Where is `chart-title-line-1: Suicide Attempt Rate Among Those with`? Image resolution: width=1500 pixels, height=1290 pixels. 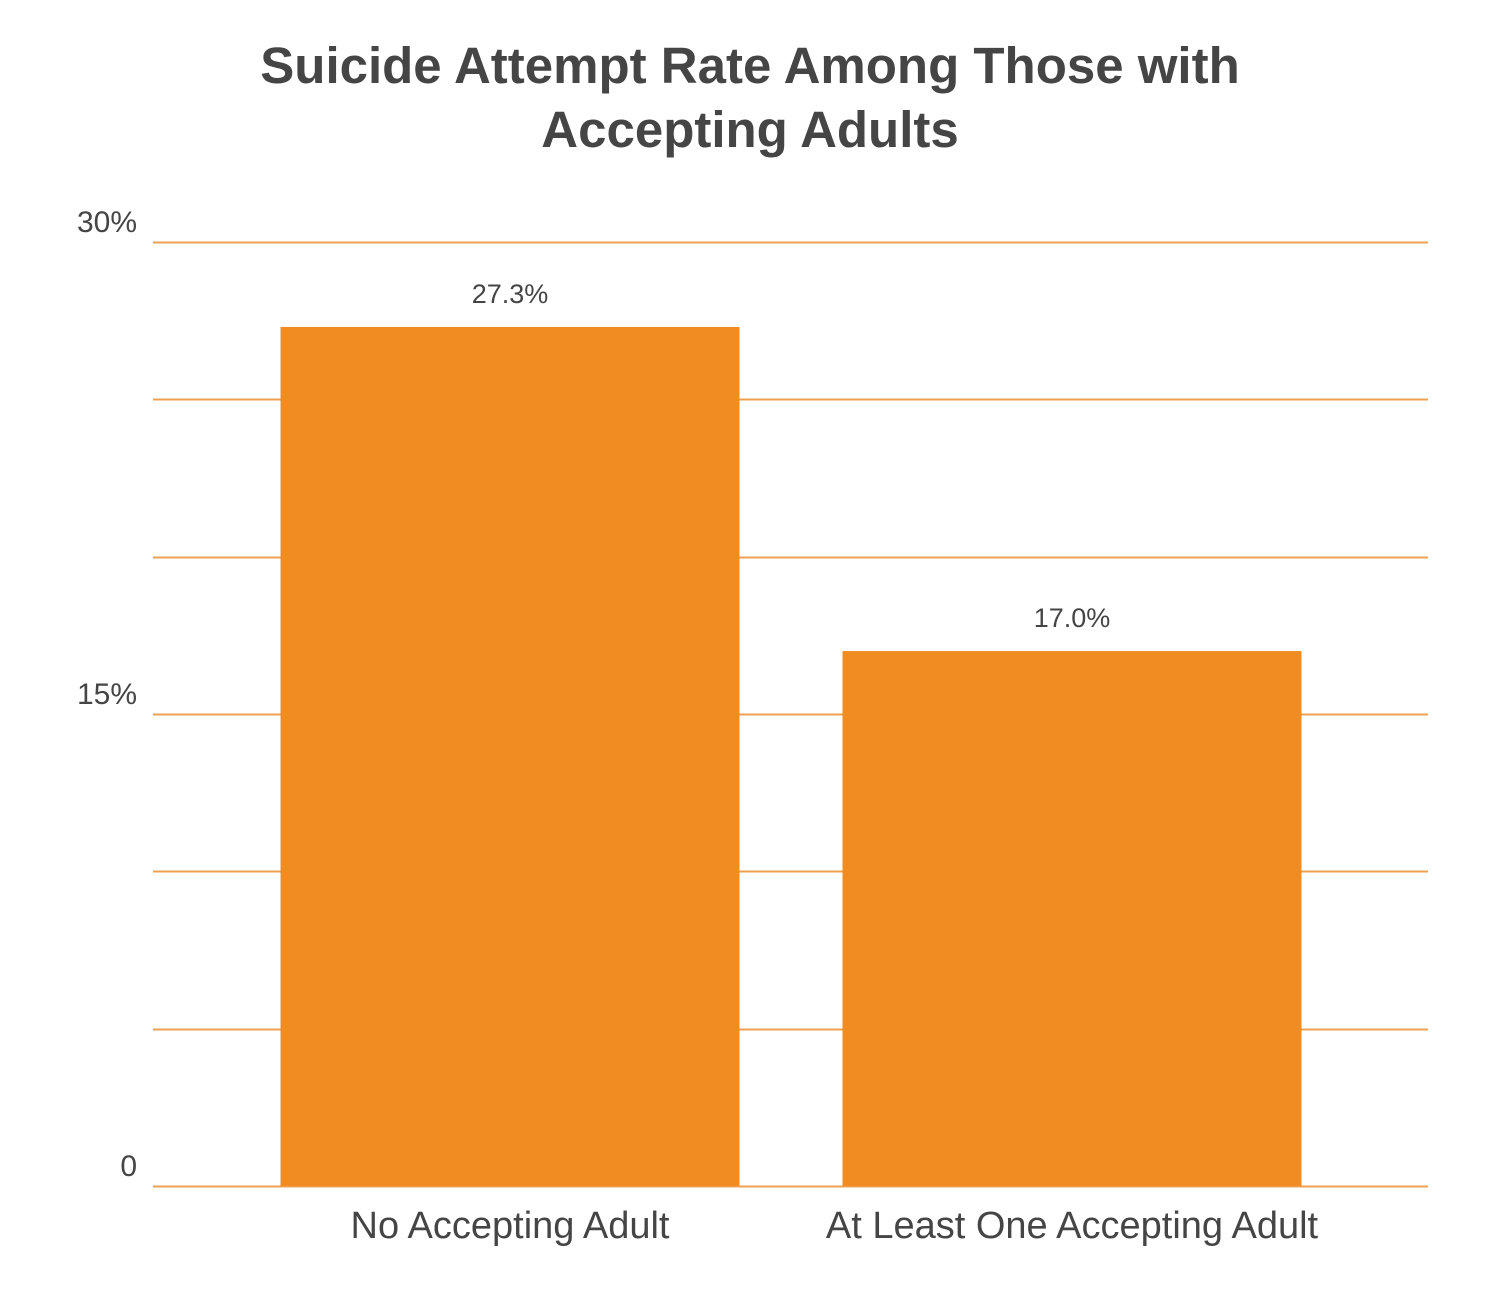
chart-title-line-1: Suicide Attempt Rate Among Those with is located at coordinates (750, 65).